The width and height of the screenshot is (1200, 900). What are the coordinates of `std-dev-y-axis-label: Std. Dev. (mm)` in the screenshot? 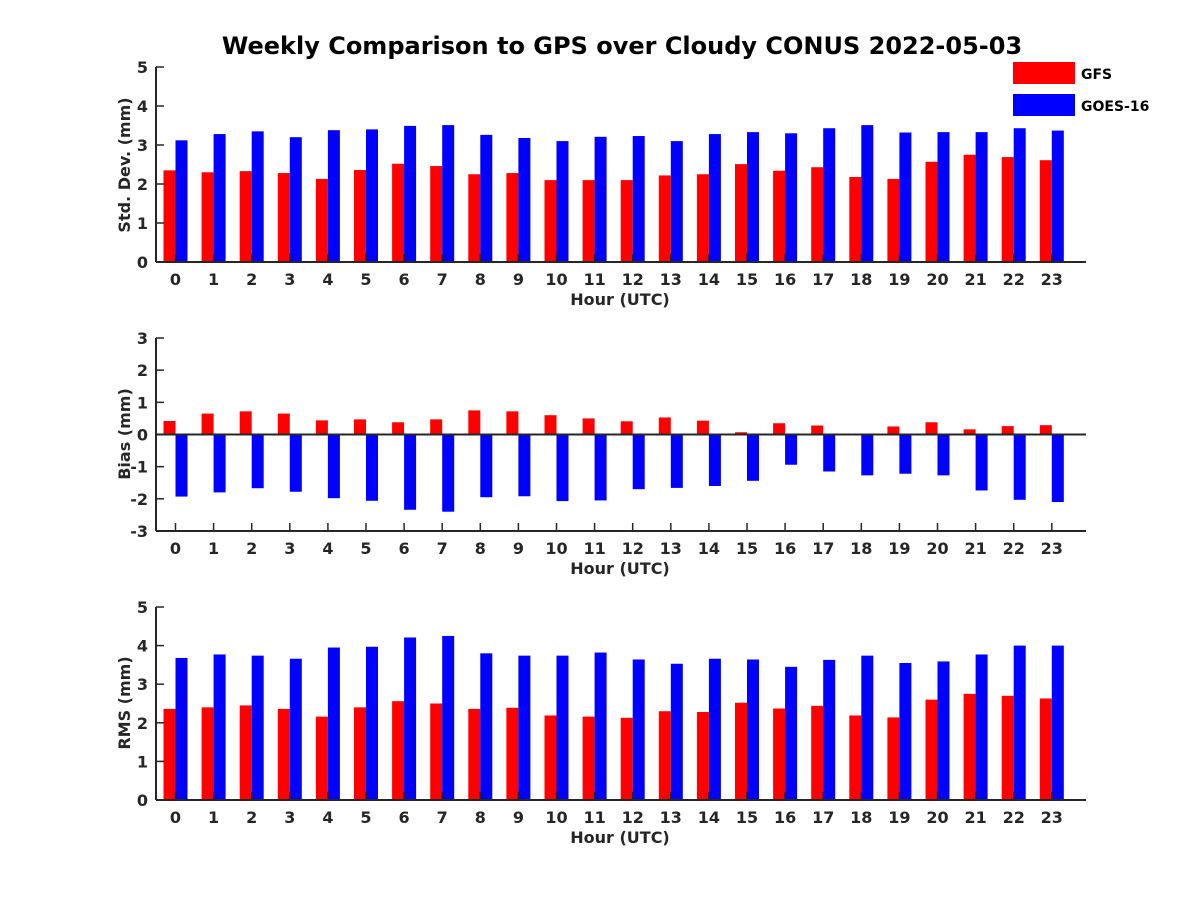 It's located at (124, 164).